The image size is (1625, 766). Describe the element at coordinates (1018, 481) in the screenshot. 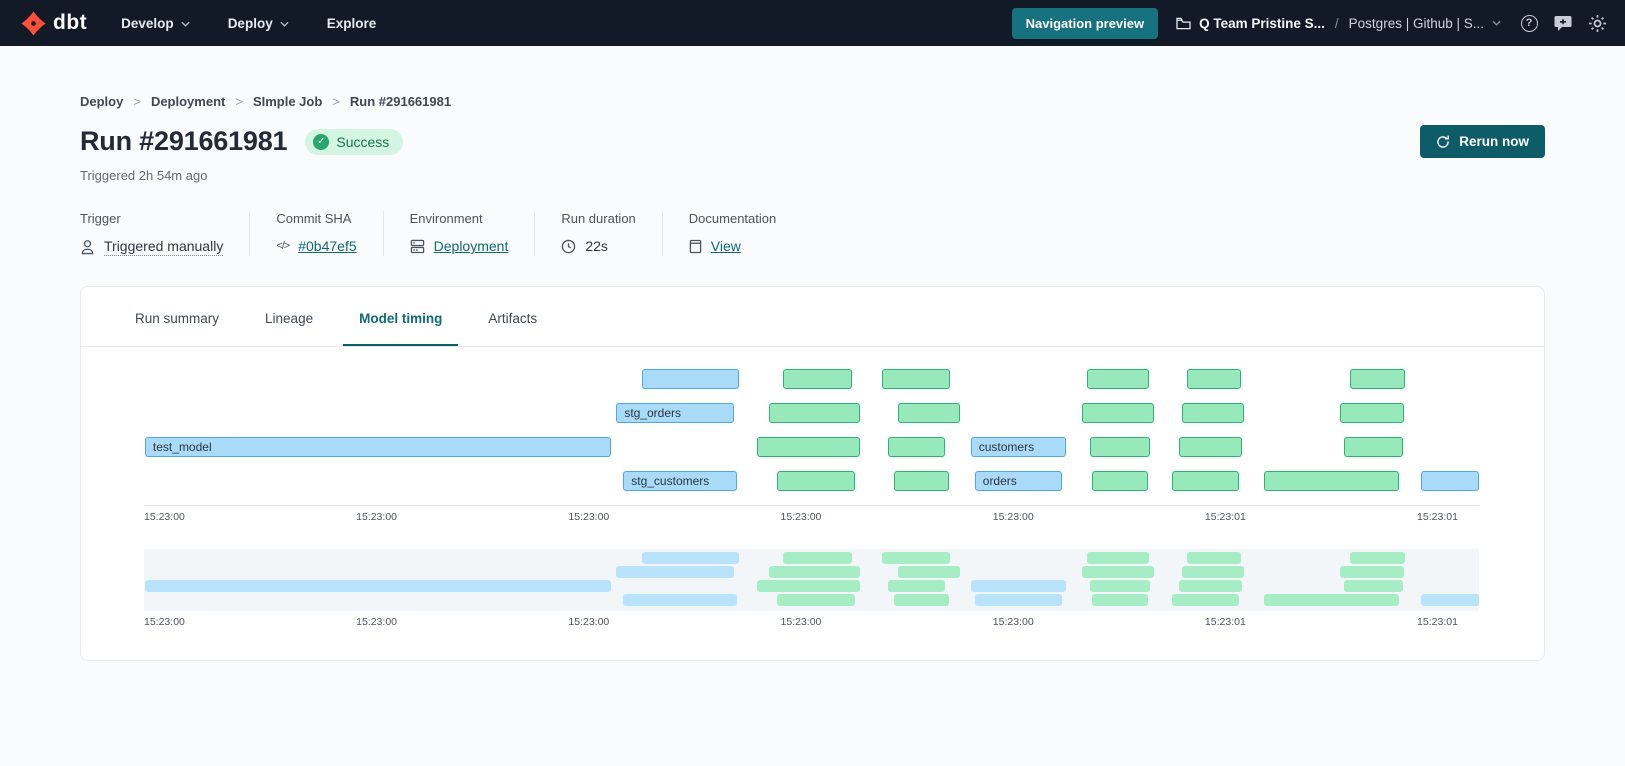

I see `gantt-bar-orders: orders` at that location.